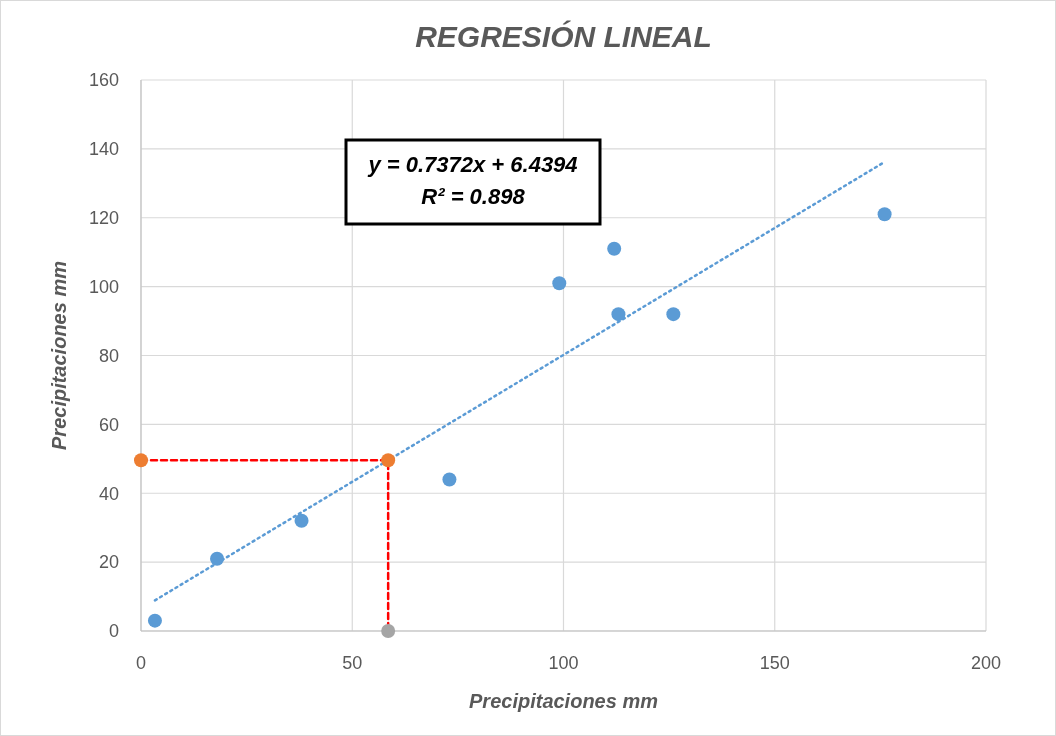  Describe the element at coordinates (774, 663) in the screenshot. I see `x-tick-label: 150` at that location.